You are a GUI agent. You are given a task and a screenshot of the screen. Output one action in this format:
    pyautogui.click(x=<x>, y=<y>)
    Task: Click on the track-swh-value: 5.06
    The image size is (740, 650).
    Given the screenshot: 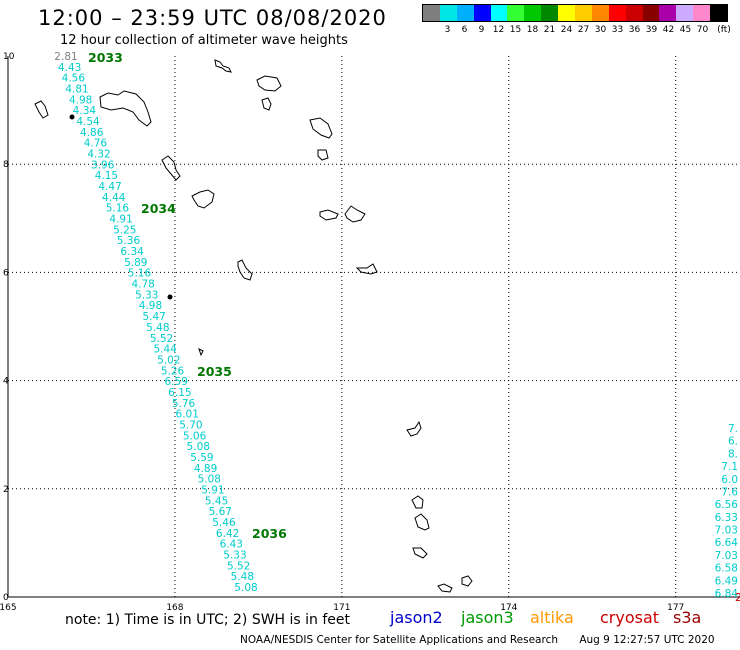 What is the action you would take?
    pyautogui.click(x=195, y=436)
    